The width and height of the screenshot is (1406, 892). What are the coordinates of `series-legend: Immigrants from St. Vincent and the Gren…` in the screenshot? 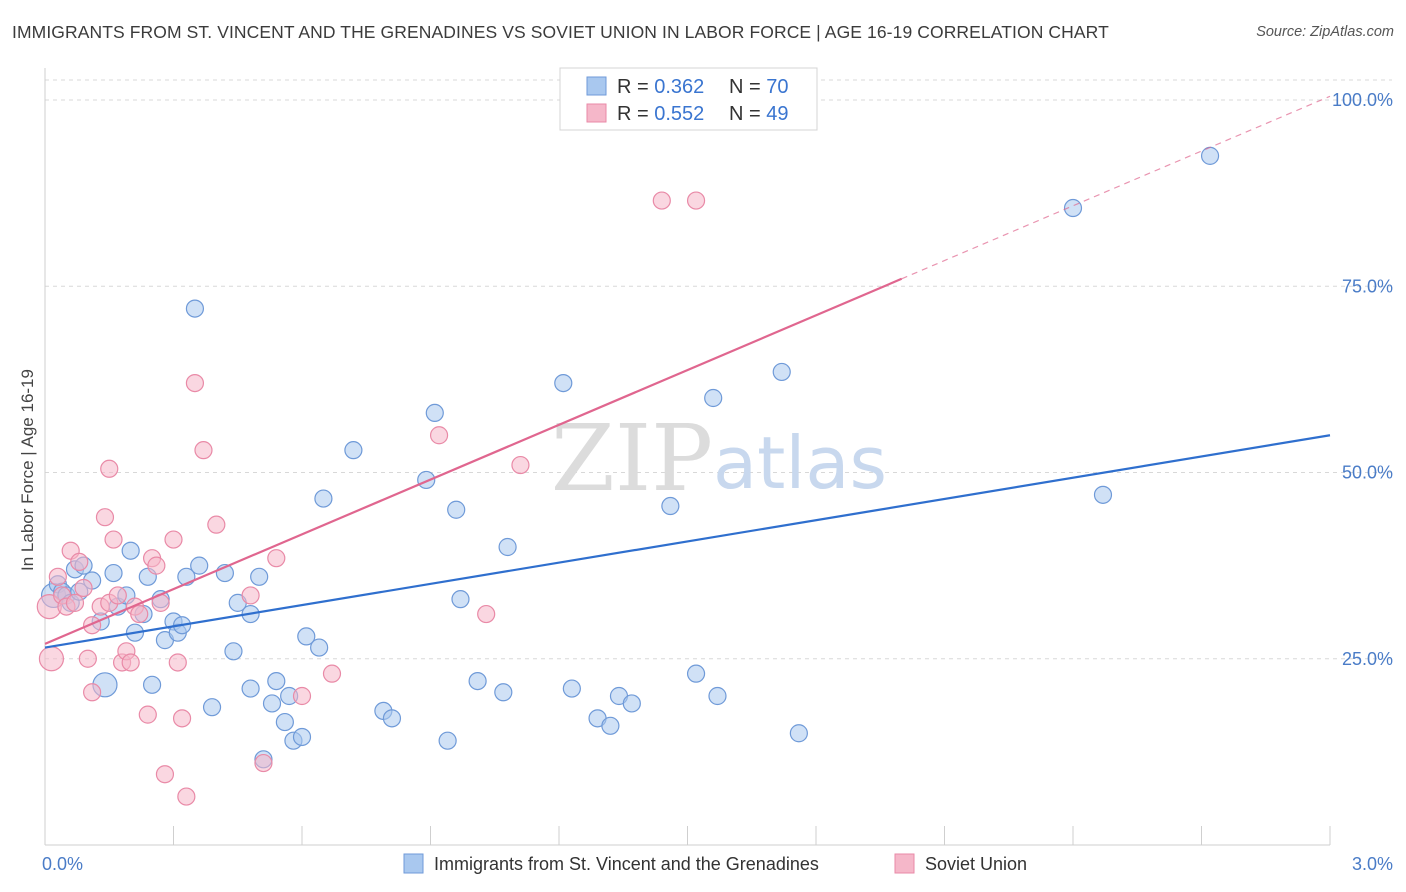 It's located at (715, 863).